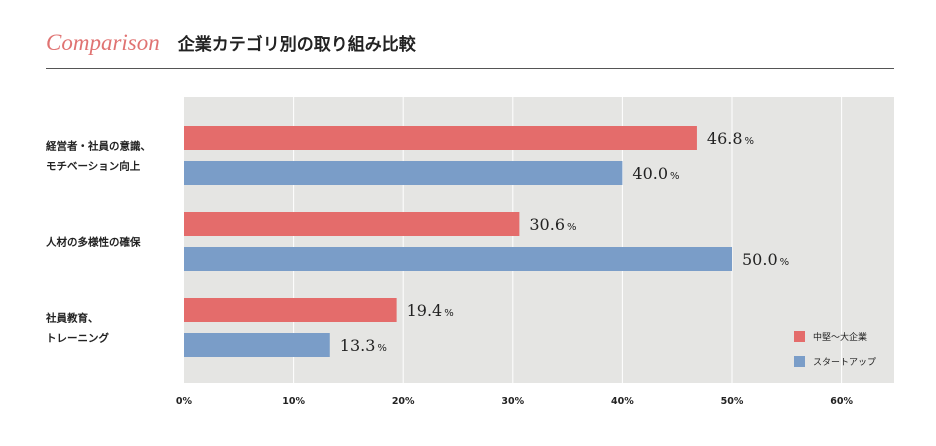 This screenshot has width=936, height=446. Describe the element at coordinates (363, 345) in the screenshot. I see `data-label: 13.3%` at that location.